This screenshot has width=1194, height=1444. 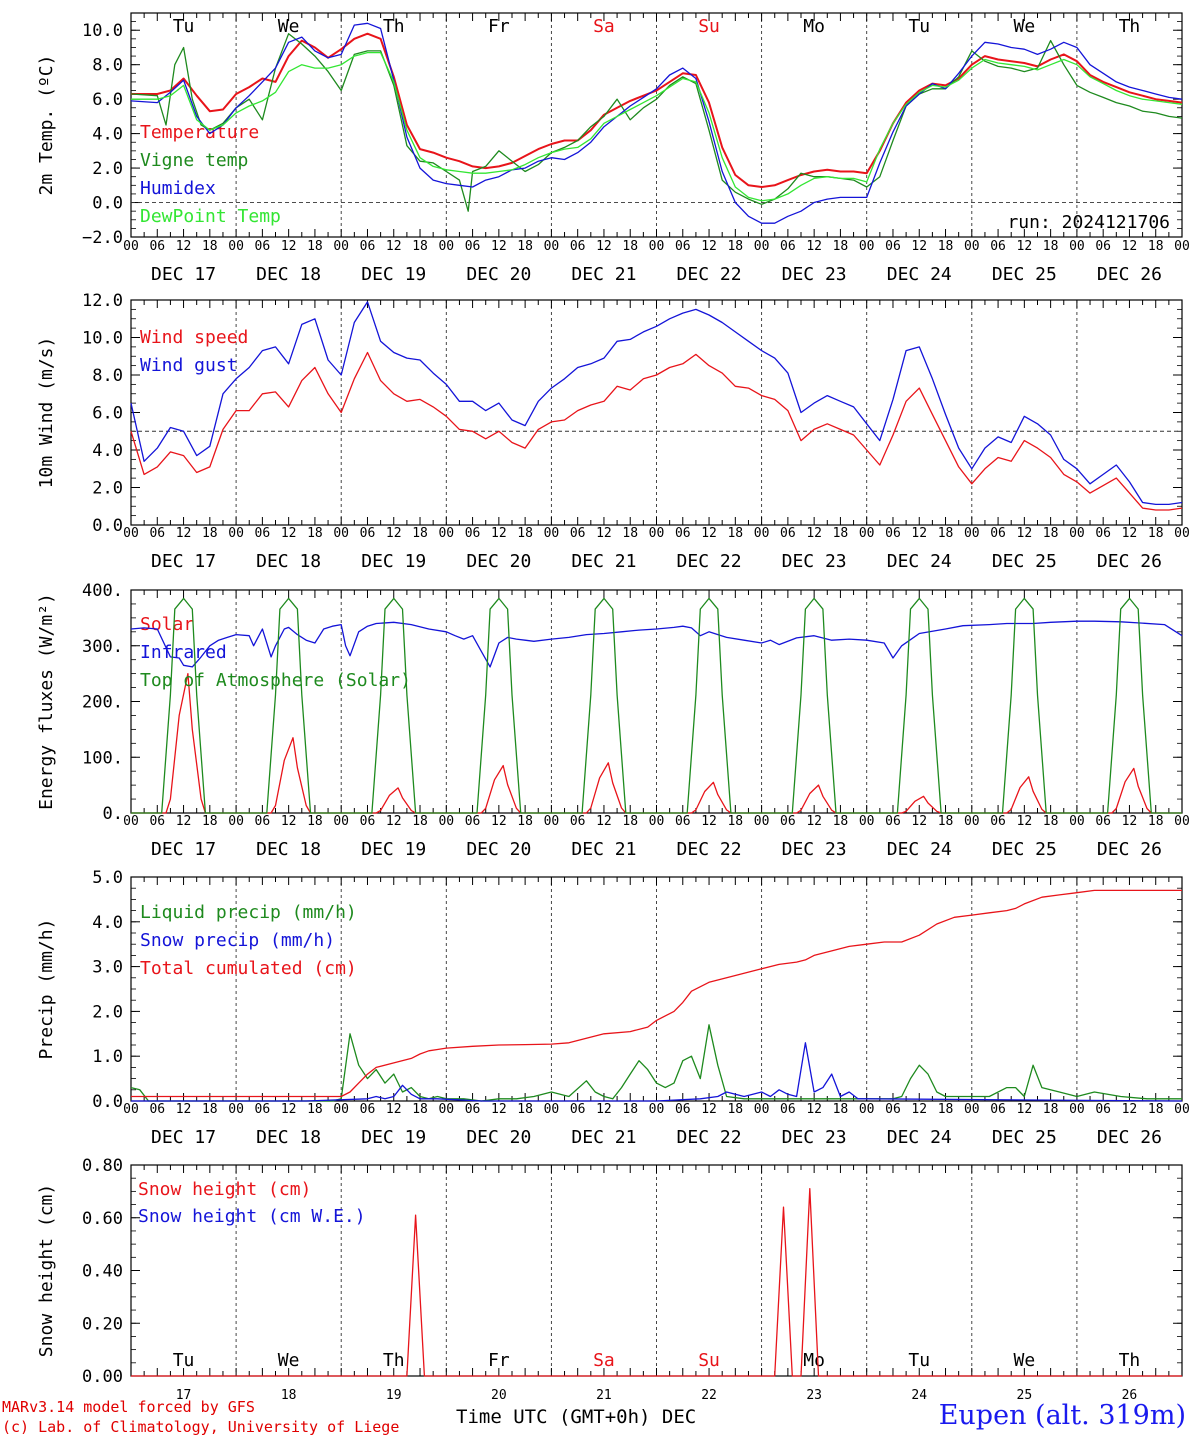 What do you see at coordinates (199, 132) in the screenshot?
I see `legend-label: Temperature` at bounding box center [199, 132].